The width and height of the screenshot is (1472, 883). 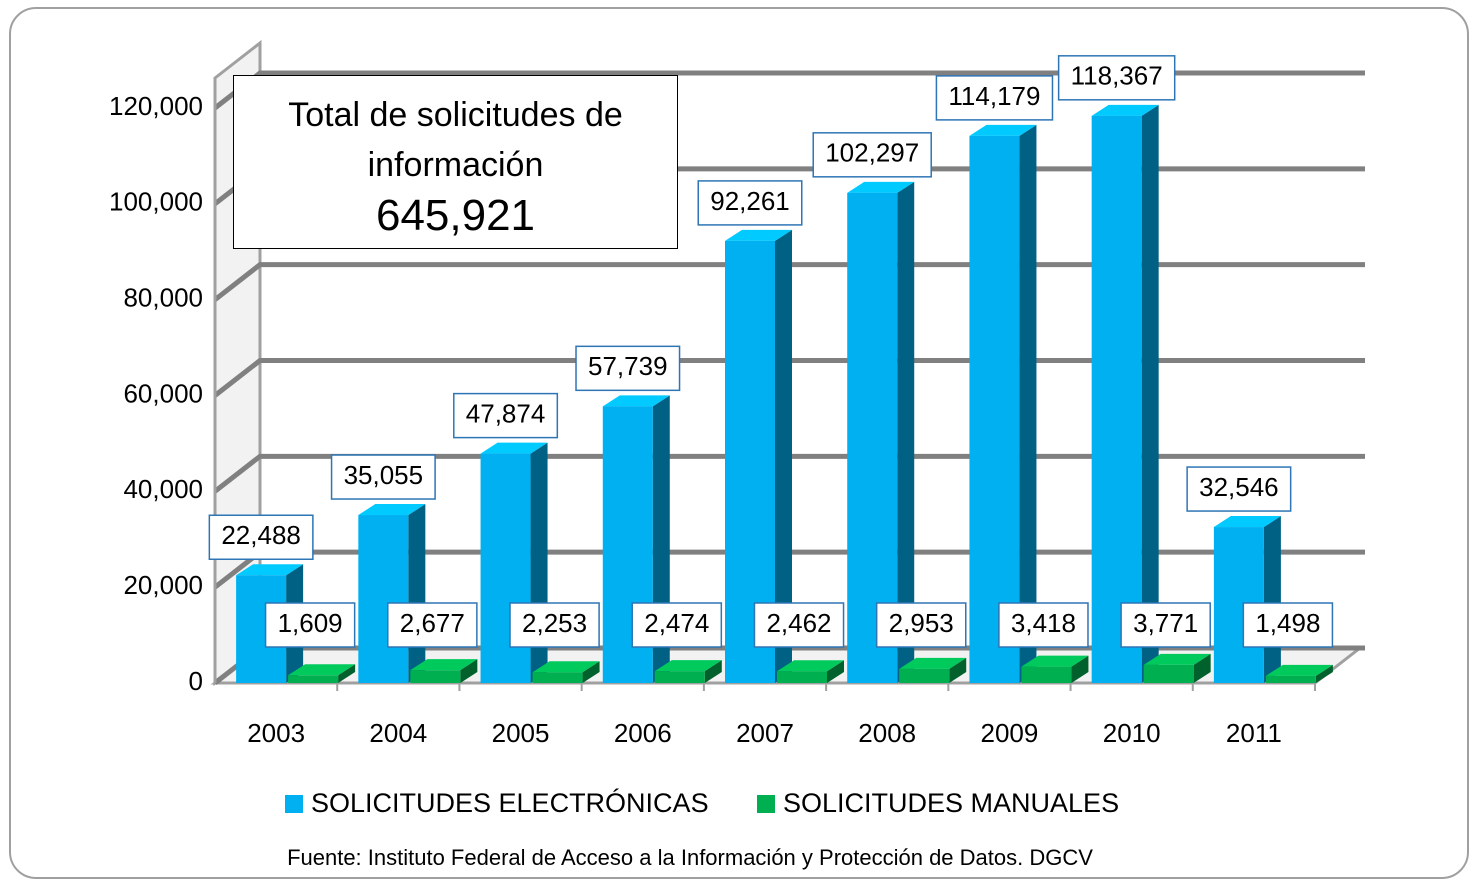 I want to click on data-label: 1,609, so click(x=310, y=623).